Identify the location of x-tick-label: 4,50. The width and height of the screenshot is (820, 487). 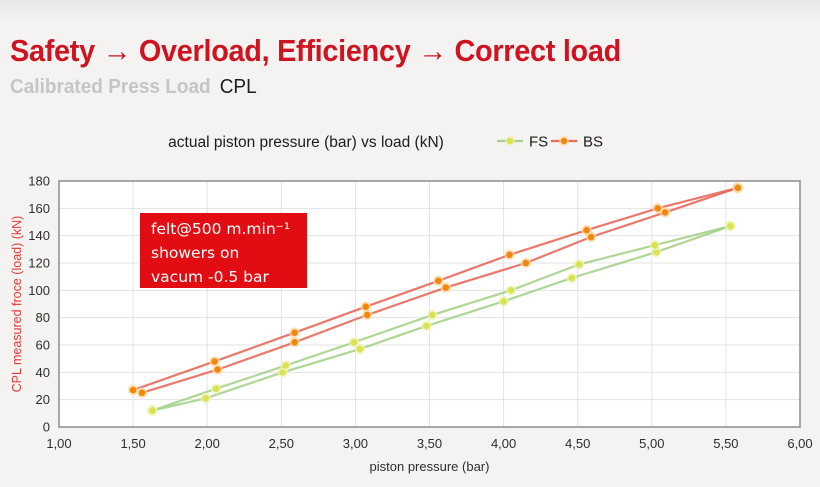
(577, 443).